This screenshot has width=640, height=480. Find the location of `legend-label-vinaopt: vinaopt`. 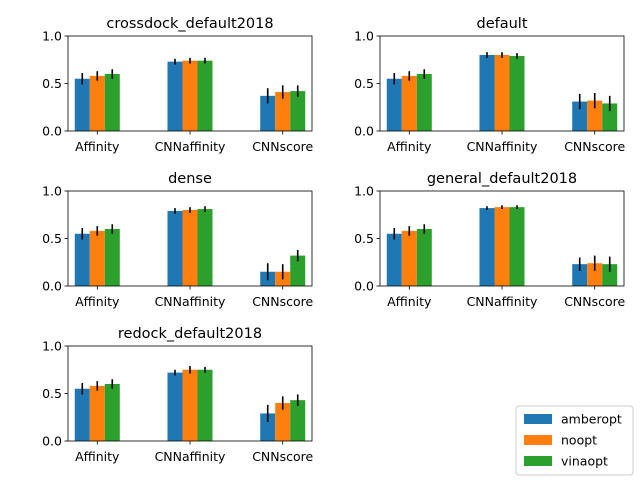

legend-label-vinaopt: vinaopt is located at coordinates (584, 461).